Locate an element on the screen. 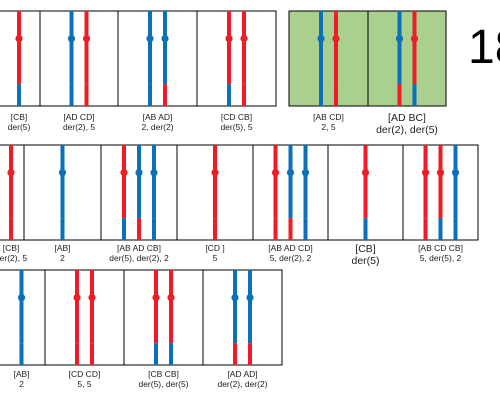 The image size is (500, 400). cell-label-chromosomes: 5 is located at coordinates (215, 258).